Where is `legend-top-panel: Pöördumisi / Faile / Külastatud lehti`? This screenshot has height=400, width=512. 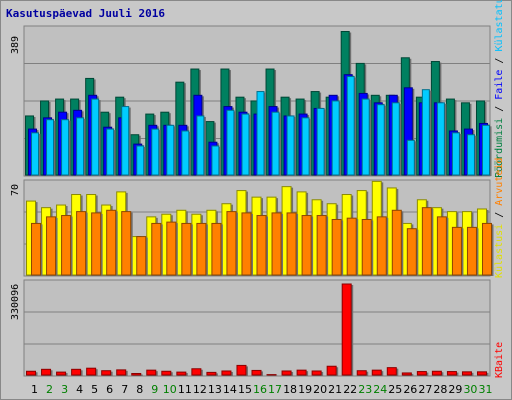 legend-top-panel: Pöördumisi / Faile / Külastatud lehti is located at coordinates (499, 89).